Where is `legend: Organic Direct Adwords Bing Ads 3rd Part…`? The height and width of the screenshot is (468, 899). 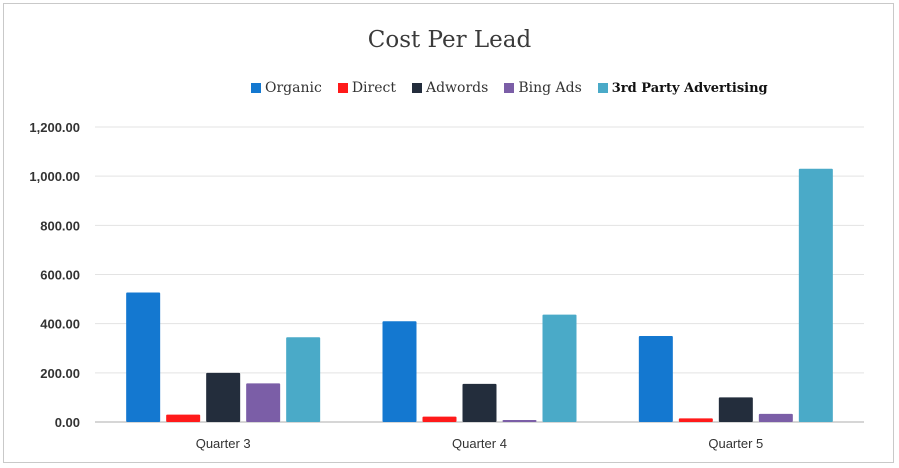
legend: Organic Direct Adwords Bing Ads 3rd Part… is located at coordinates (517, 88).